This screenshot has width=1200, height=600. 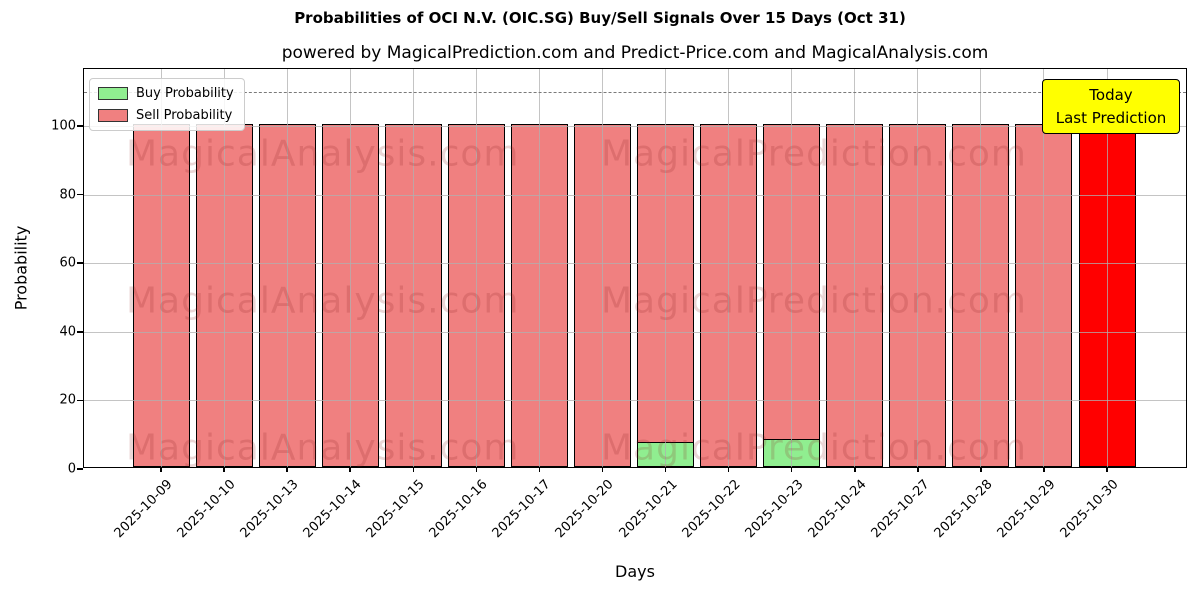 What do you see at coordinates (1111, 95) in the screenshot?
I see `today-annotation-line1: Today` at bounding box center [1111, 95].